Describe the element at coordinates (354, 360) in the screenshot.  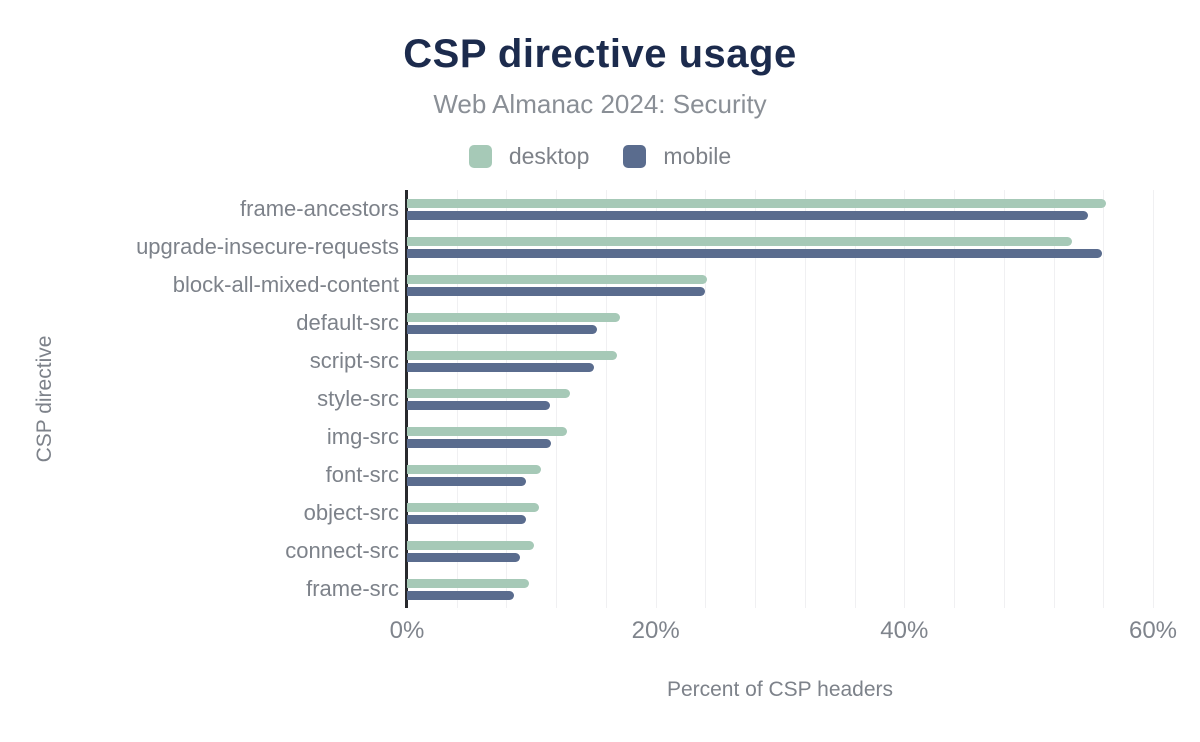
I see `category-label: script-src` at that location.